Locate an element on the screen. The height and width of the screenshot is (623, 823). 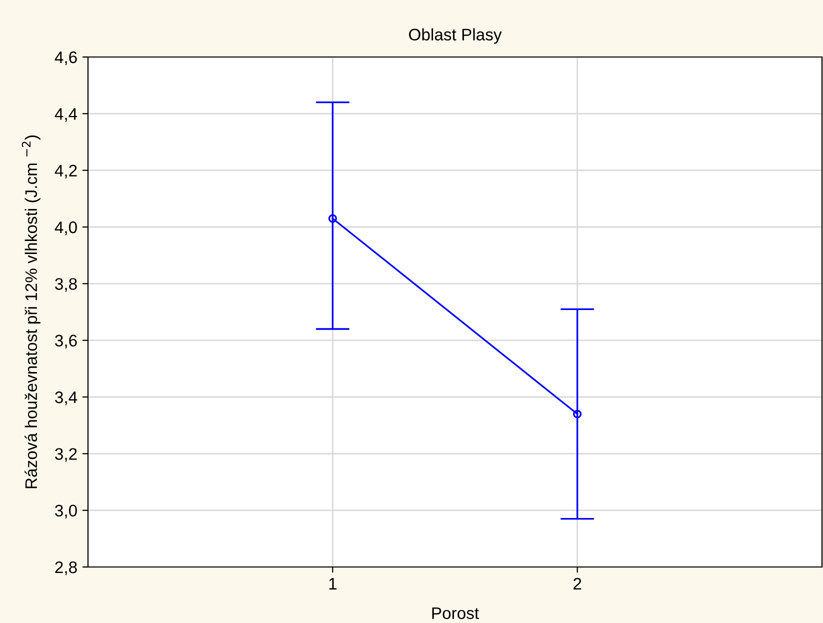
y-tick-label: 3,6 is located at coordinates (66, 341).